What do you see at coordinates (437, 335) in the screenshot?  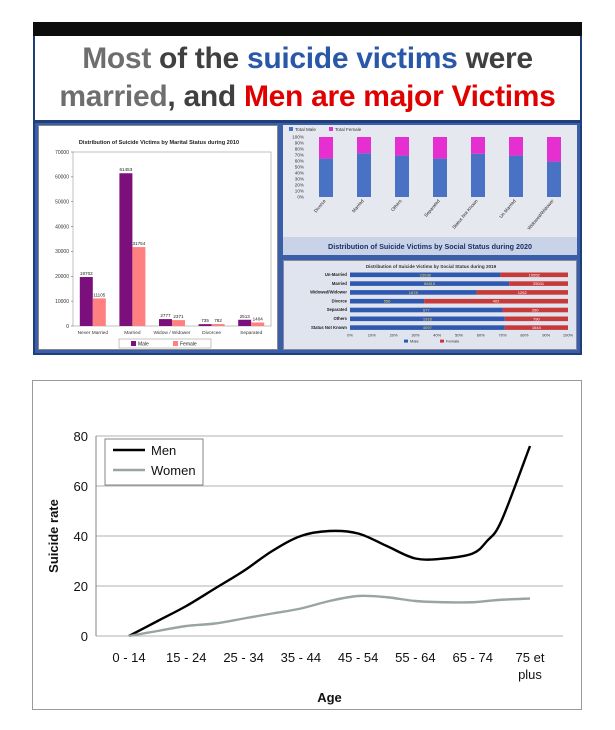 I see `chart3-xtick-label: 40%` at bounding box center [437, 335].